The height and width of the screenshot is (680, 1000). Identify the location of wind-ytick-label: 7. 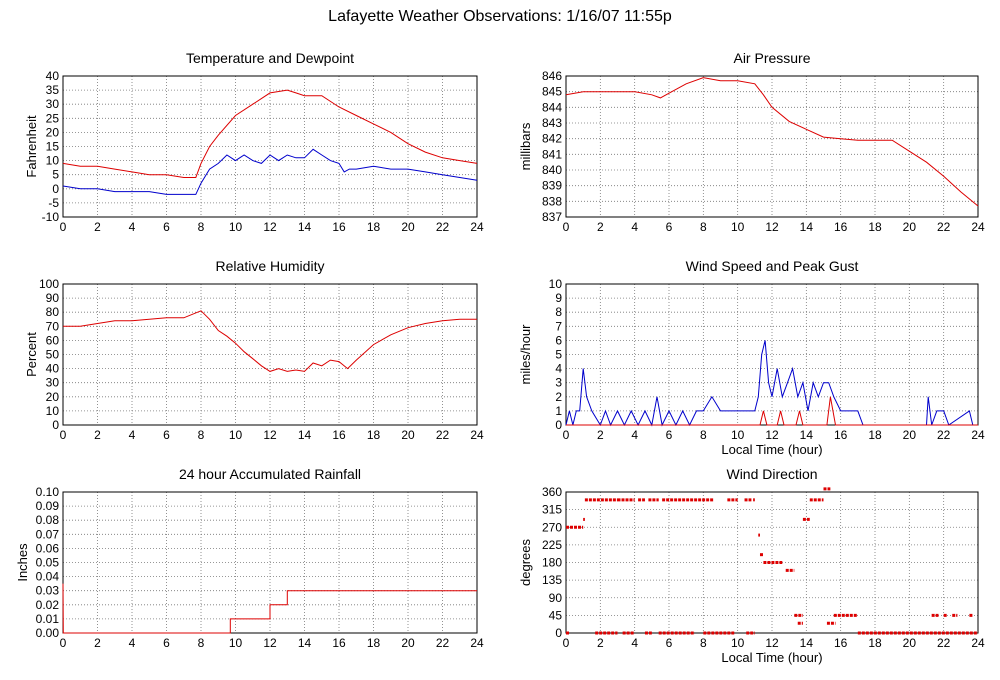
(558, 326).